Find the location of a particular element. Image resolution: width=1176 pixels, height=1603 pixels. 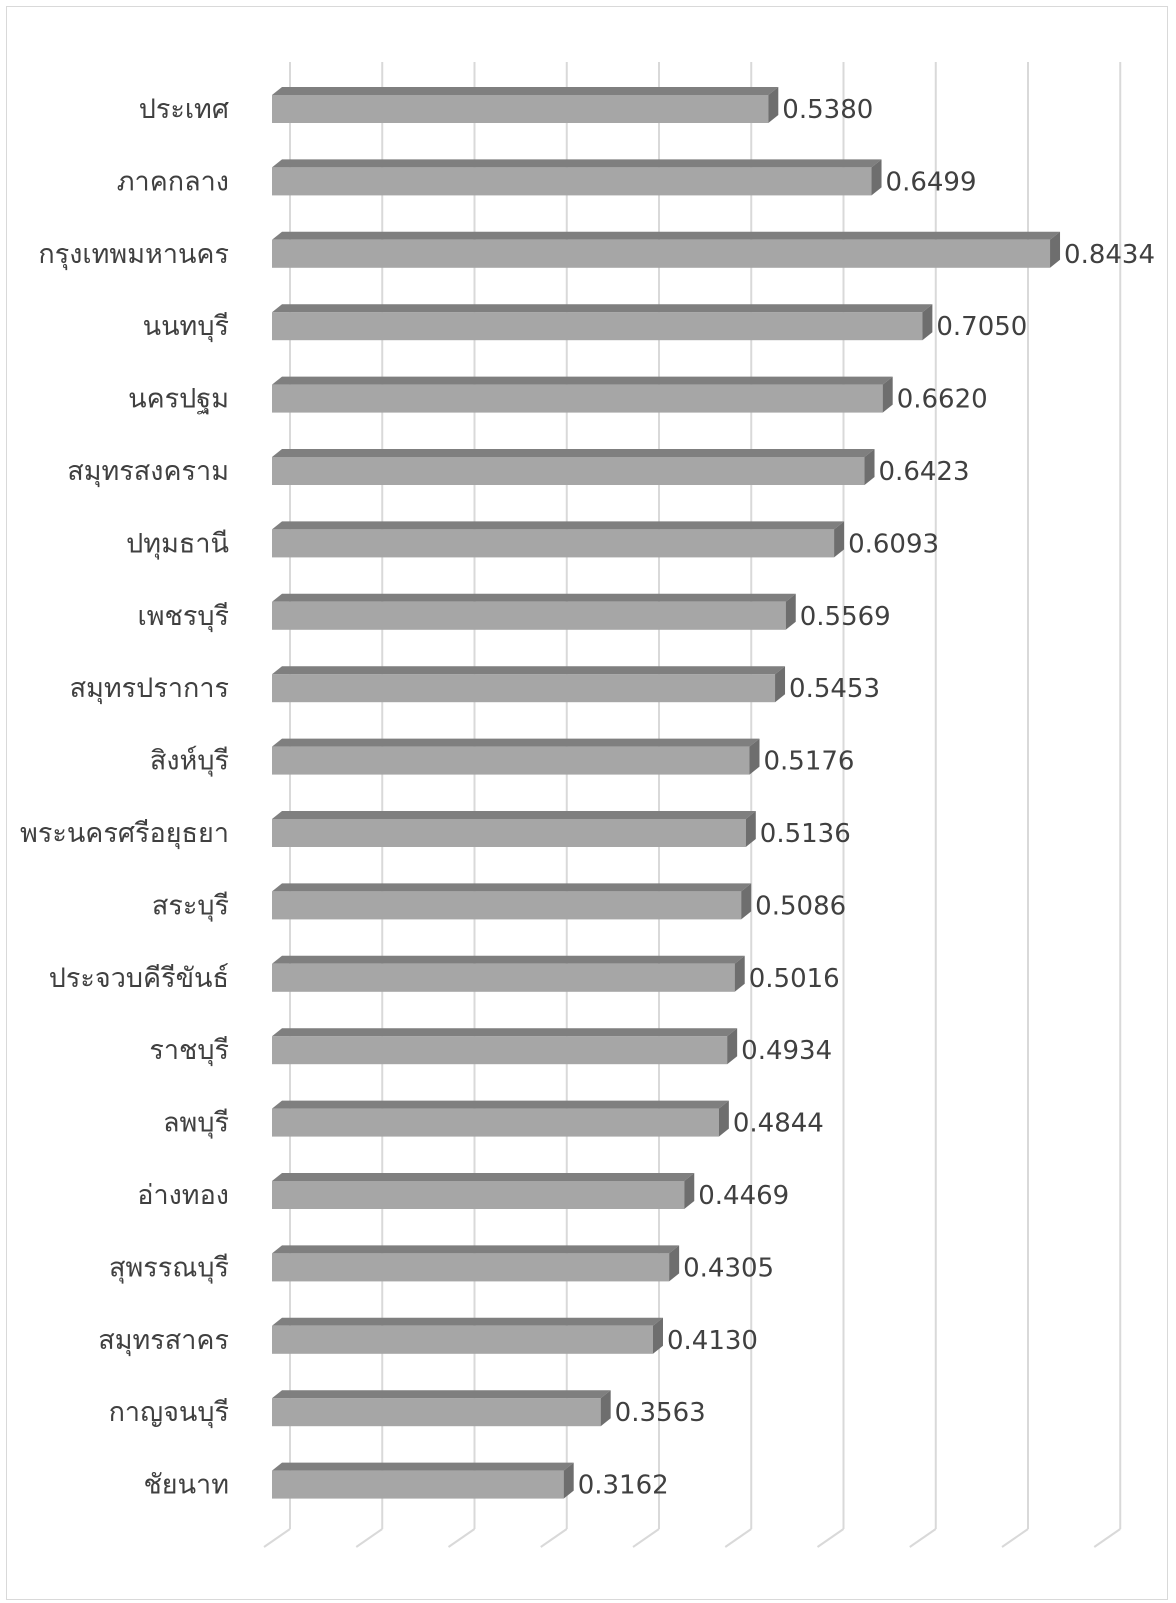

bar-row: เพชรบุรี 0.5569 is located at coordinates (514, 613).